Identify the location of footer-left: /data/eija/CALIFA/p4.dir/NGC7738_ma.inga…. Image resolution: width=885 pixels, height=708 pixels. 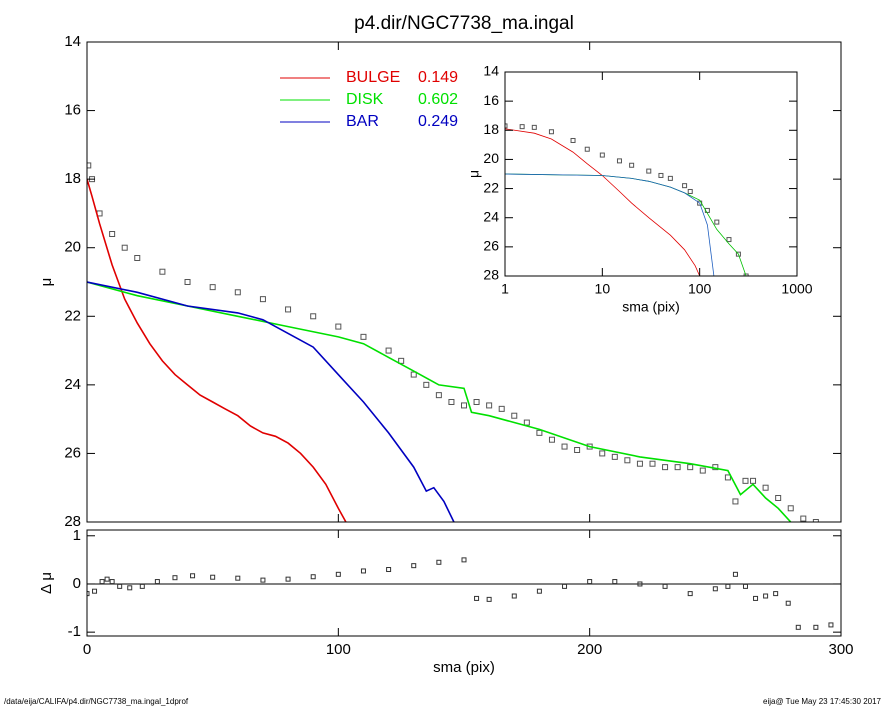
(96, 701).